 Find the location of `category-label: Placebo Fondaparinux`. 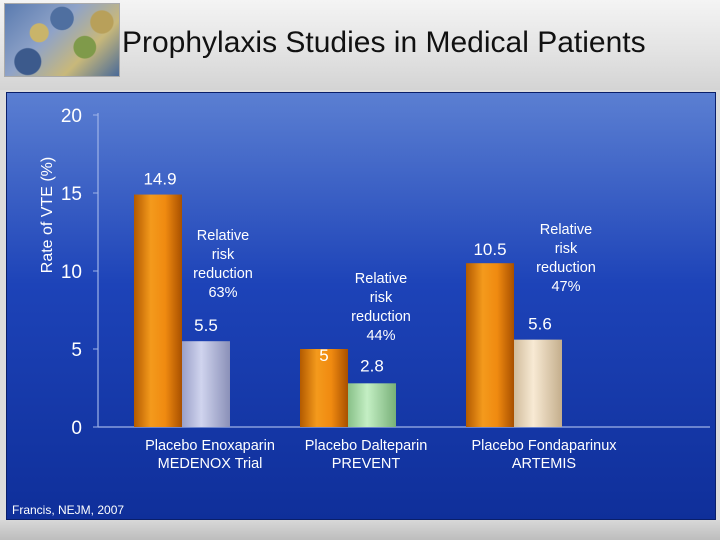

category-label: Placebo Fondaparinux is located at coordinates (544, 446).